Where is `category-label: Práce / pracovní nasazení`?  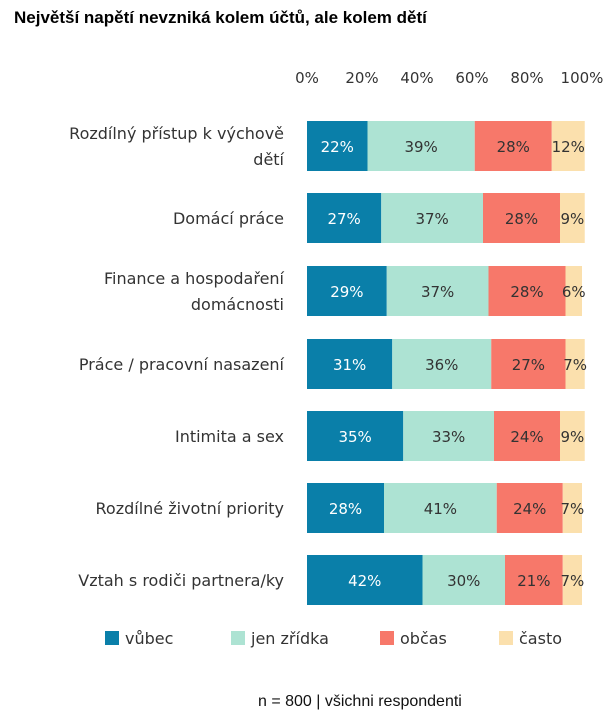
category-label: Práce / pracovní nasazení is located at coordinates (182, 364).